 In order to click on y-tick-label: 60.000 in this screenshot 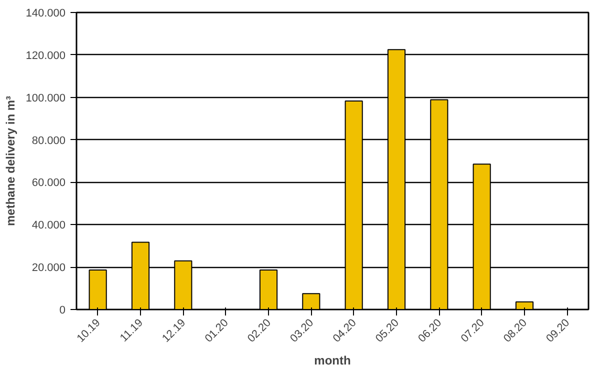, I will do `click(49, 183)`.